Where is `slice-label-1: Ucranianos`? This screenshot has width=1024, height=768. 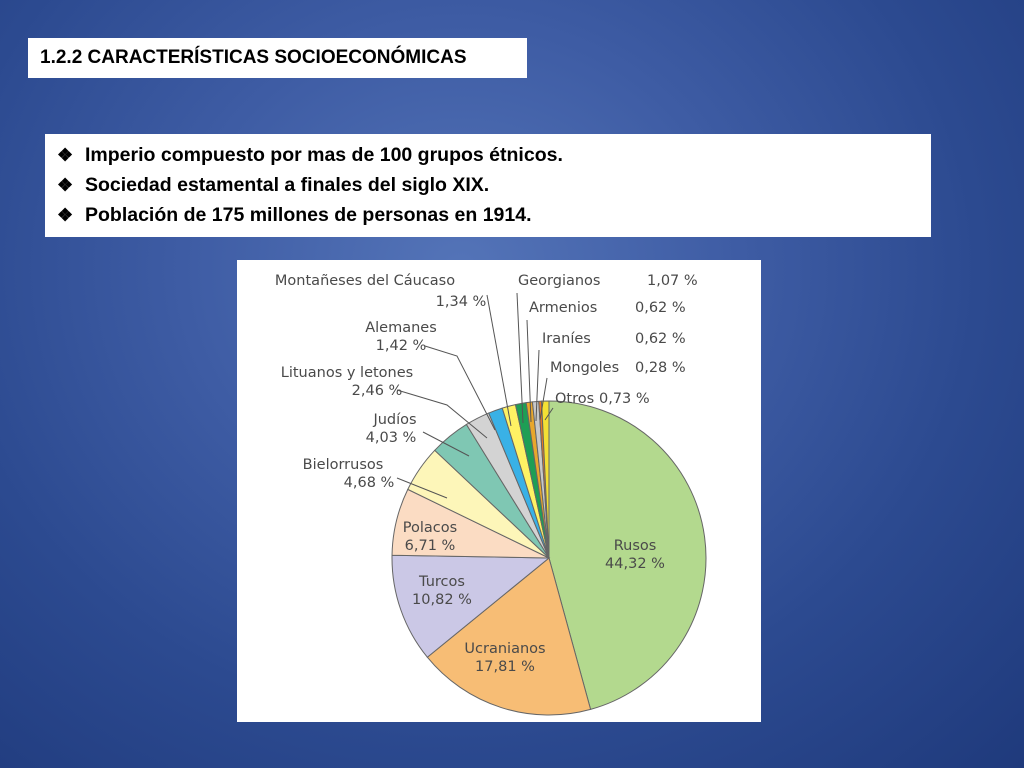 slice-label-1: Ucranianos is located at coordinates (504, 649).